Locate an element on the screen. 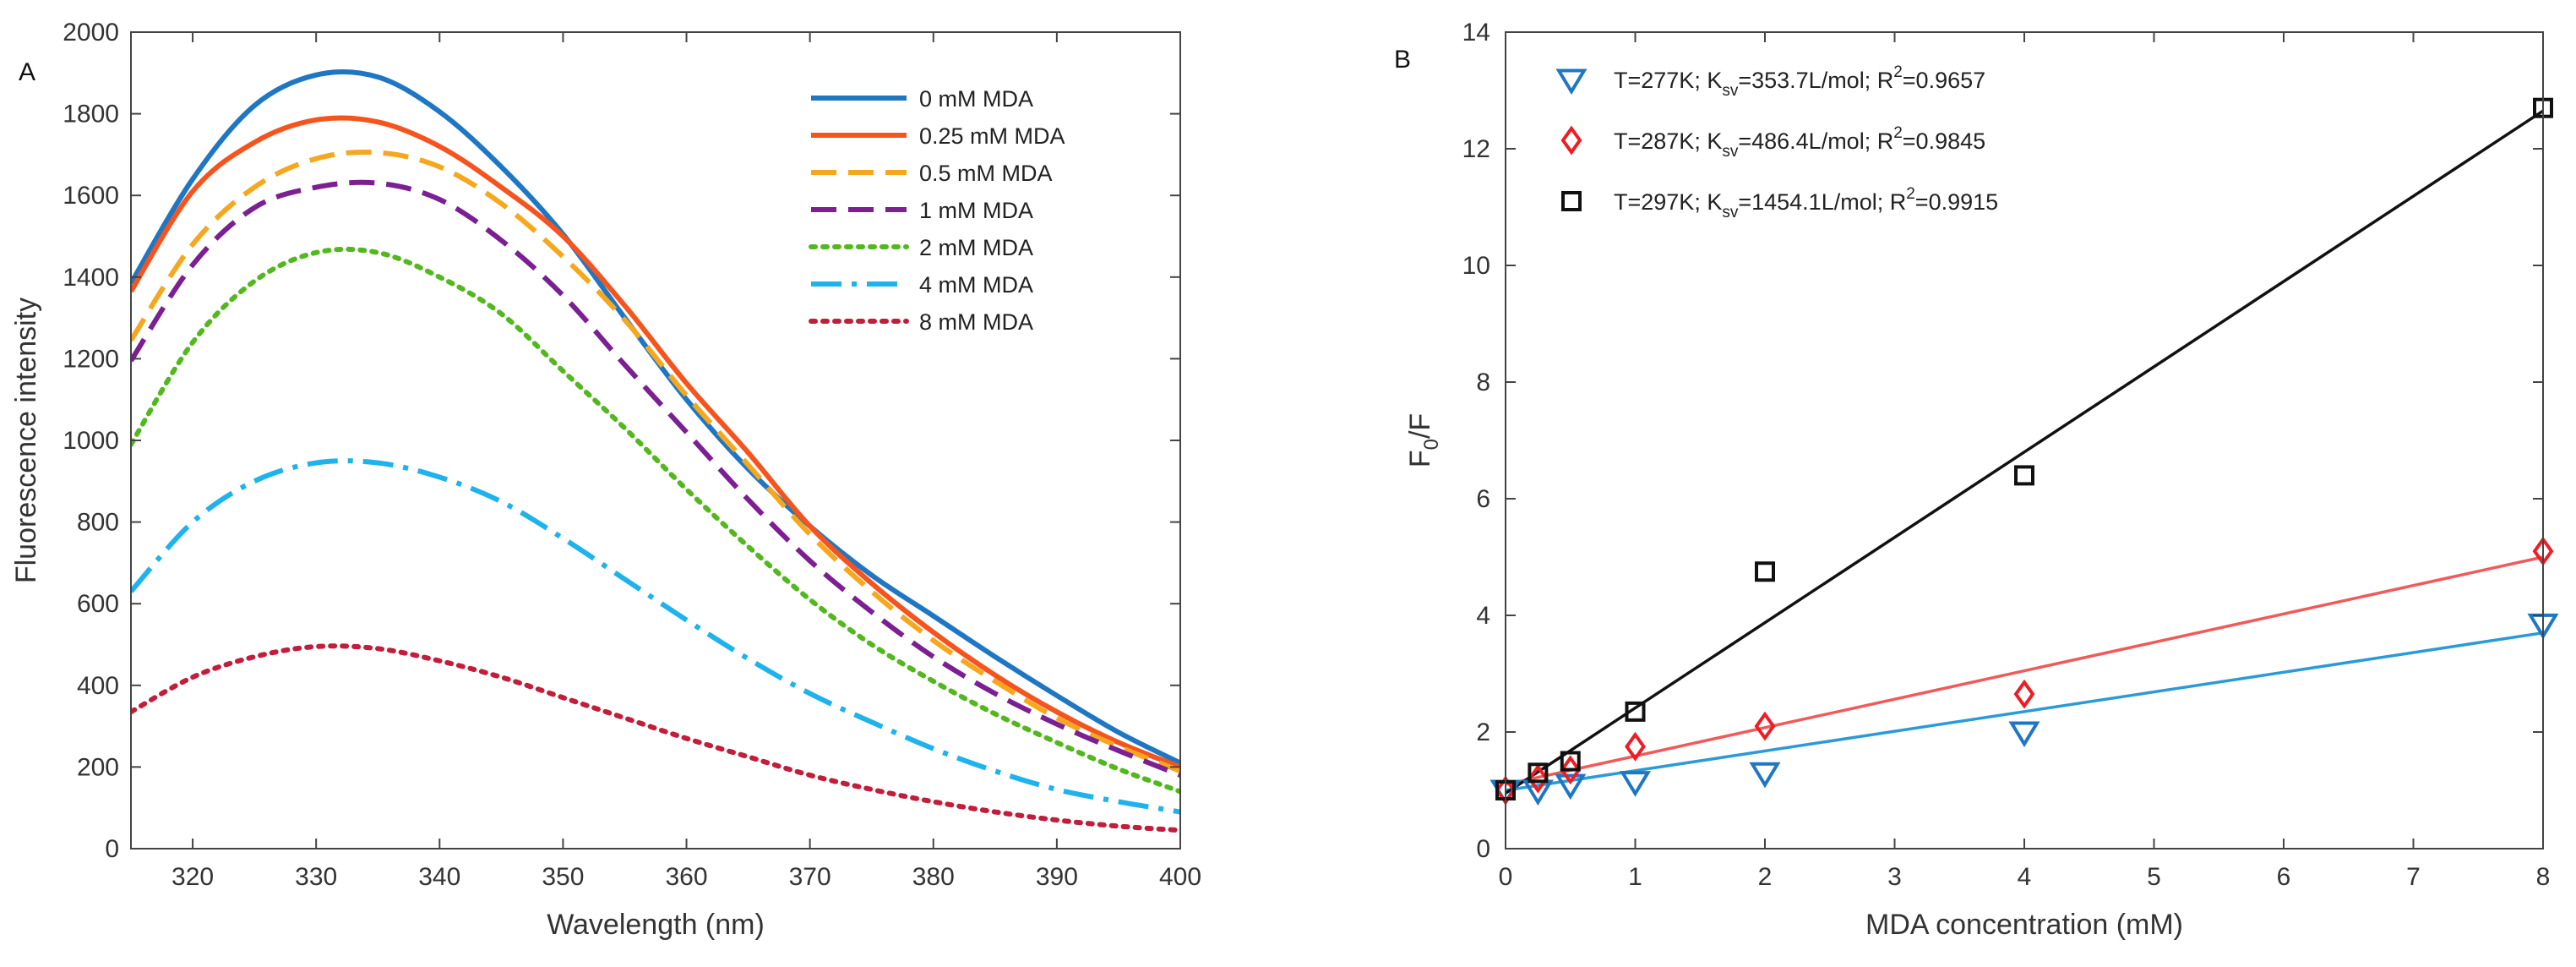 The height and width of the screenshot is (967, 2576). legend-label: 2 mM MDA is located at coordinates (976, 247).